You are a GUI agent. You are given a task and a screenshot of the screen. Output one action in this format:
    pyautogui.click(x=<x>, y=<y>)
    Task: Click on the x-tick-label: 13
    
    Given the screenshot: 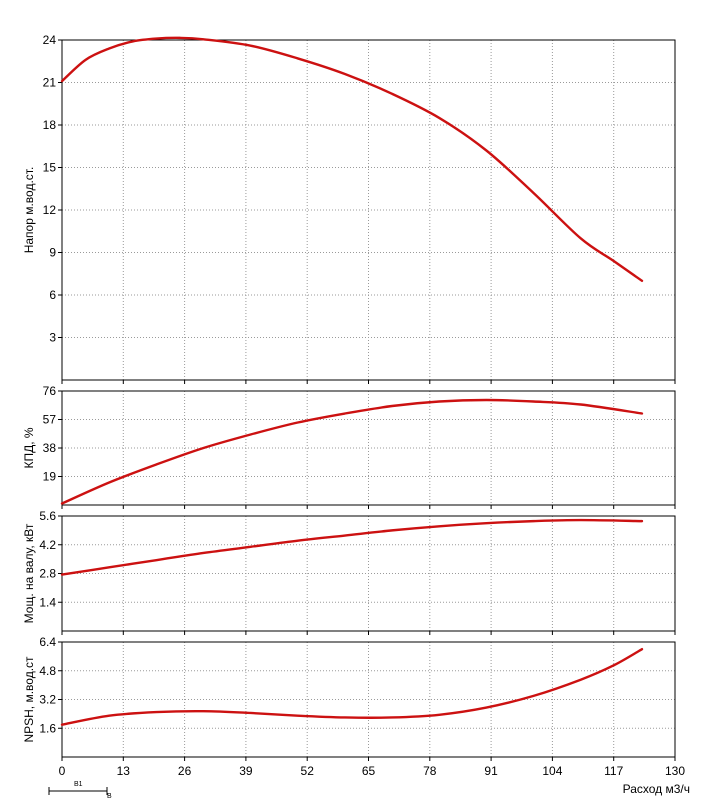 What is the action you would take?
    pyautogui.click(x=124, y=771)
    